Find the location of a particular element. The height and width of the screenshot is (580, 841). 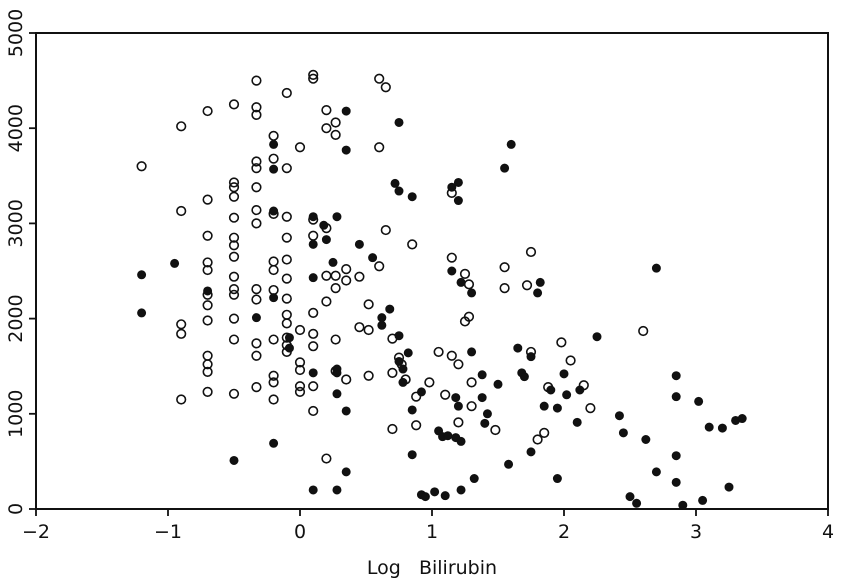

y-tick-label: 1000 is located at coordinates (16, 414).